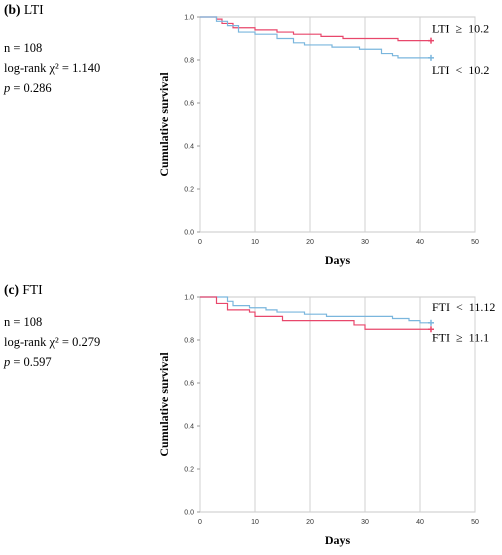 This screenshot has width=502, height=555. I want to click on panel-label: (b), so click(12, 9).